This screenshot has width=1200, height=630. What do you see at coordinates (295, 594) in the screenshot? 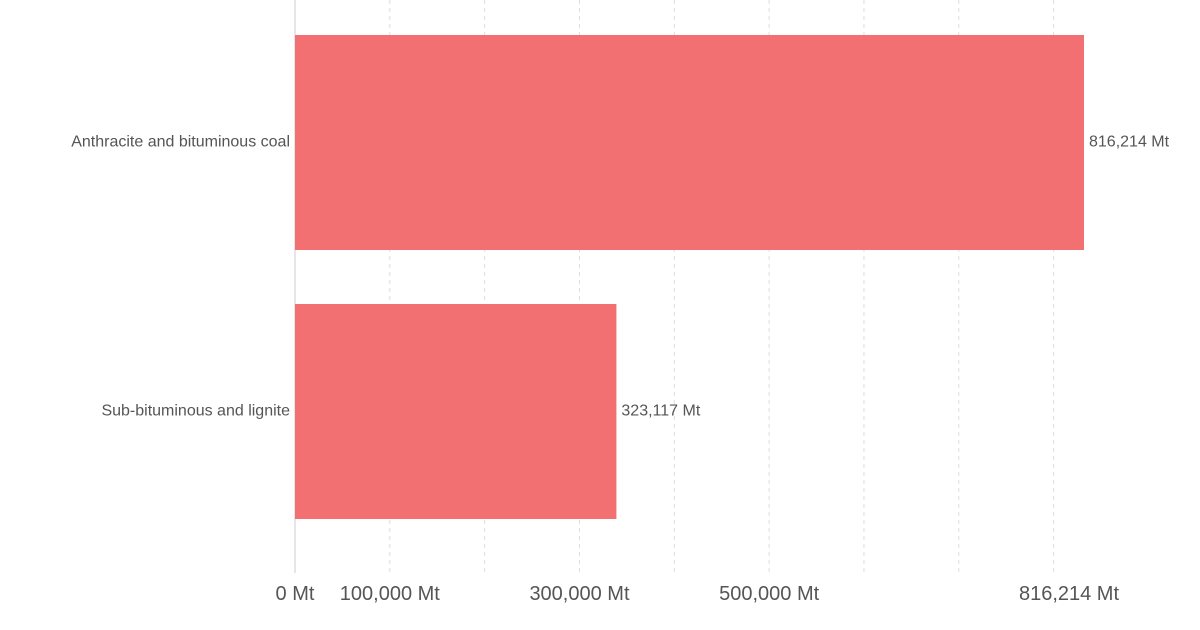
I see `x-tick-label-0: 0 Mt` at bounding box center [295, 594].